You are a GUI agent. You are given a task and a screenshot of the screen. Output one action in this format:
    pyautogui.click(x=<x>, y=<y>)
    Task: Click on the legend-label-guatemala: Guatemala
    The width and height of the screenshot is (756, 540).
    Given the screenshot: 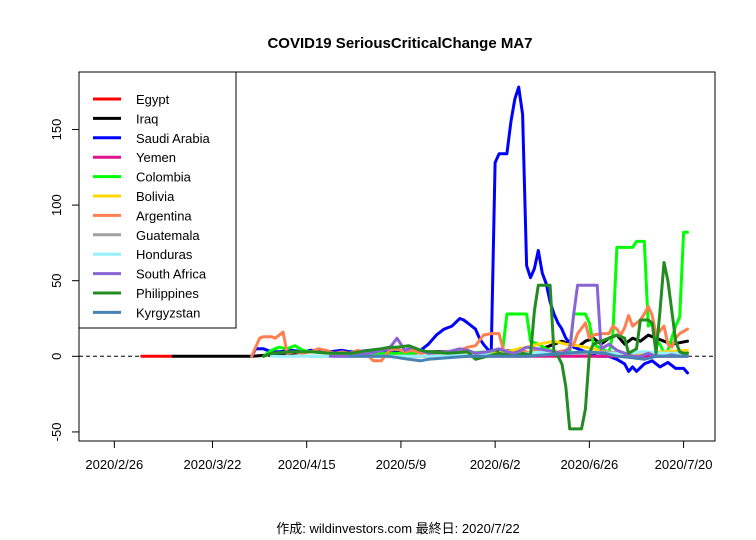 What is the action you would take?
    pyautogui.click(x=168, y=235)
    